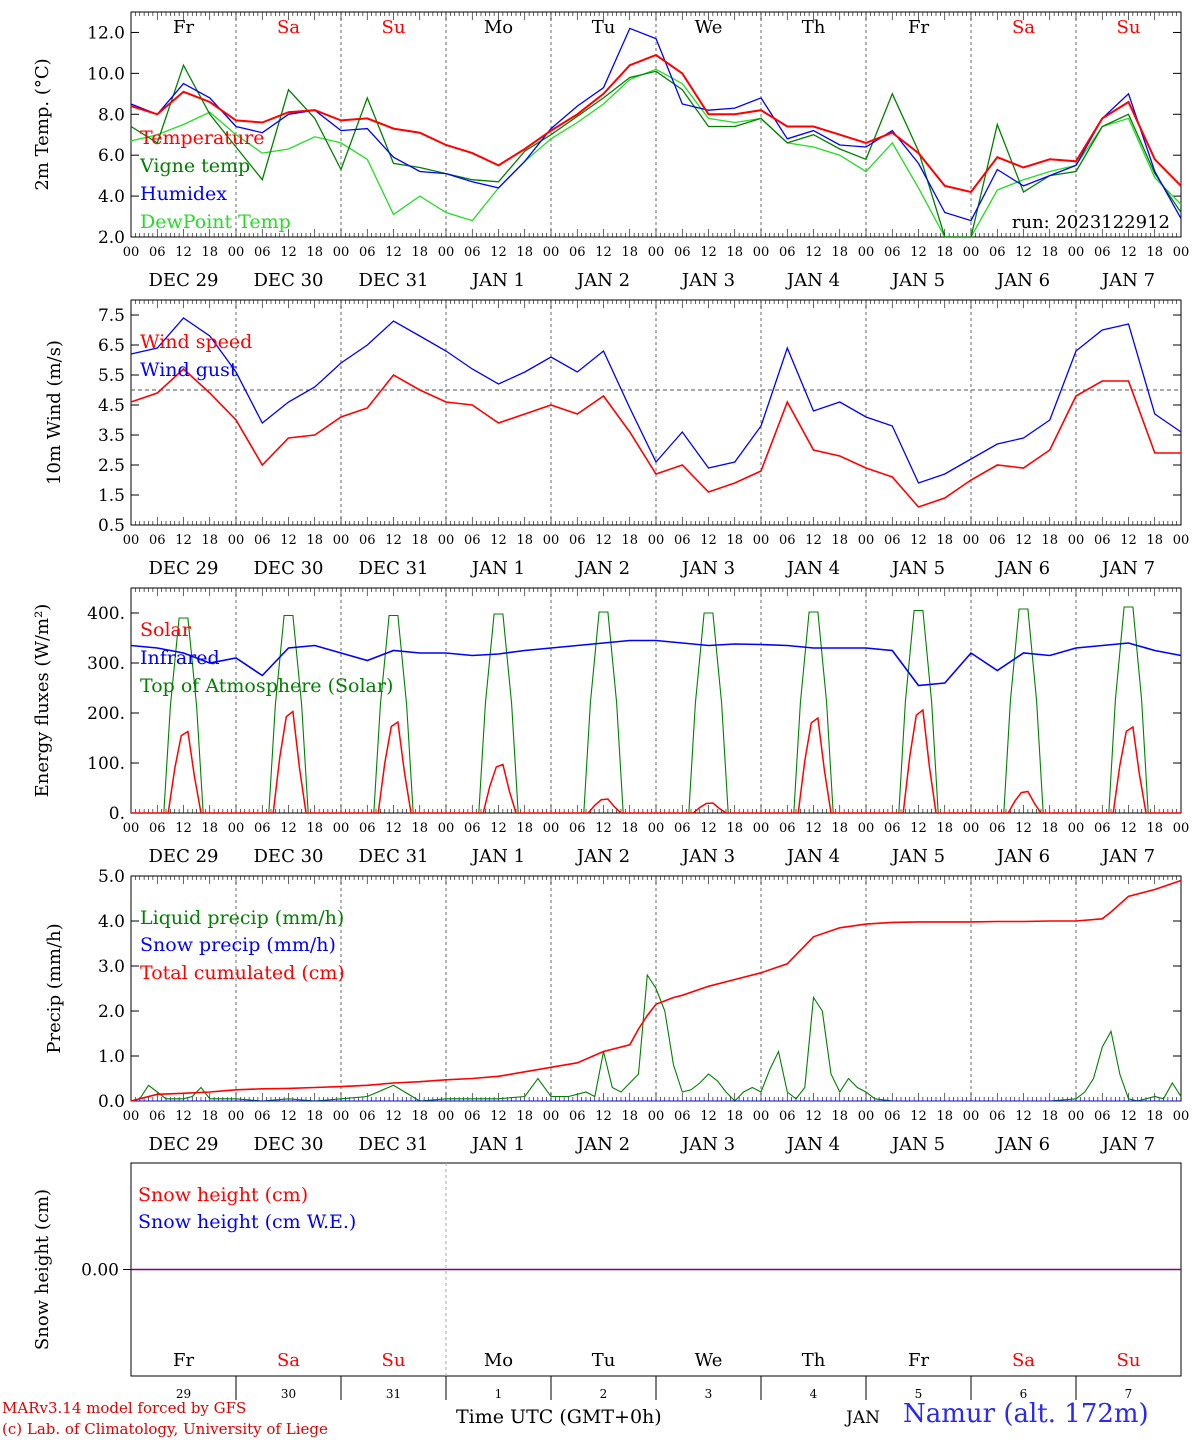 This screenshot has width=1194, height=1440. What do you see at coordinates (111, 877) in the screenshot?
I see `y-tick-label: 5.0` at bounding box center [111, 877].